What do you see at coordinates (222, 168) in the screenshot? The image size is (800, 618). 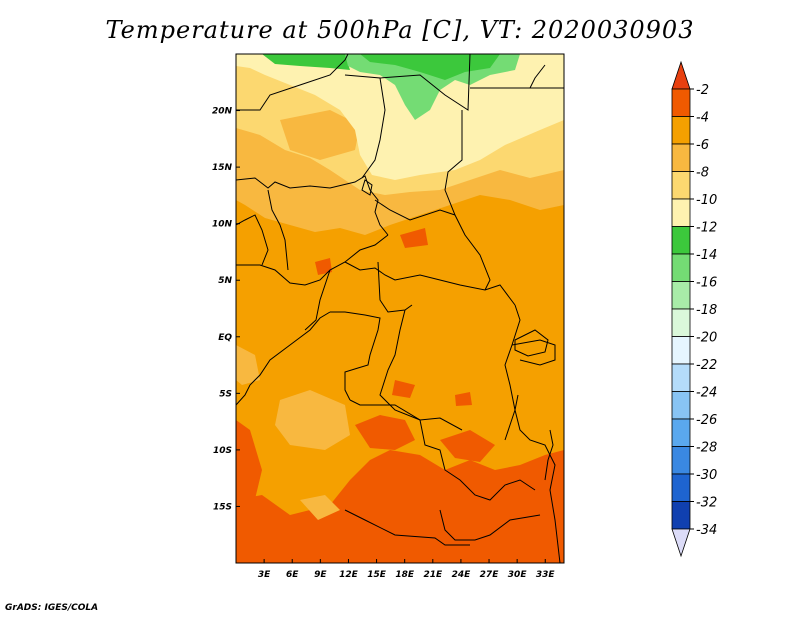 I see `y-tick-label: 15N` at bounding box center [222, 168].